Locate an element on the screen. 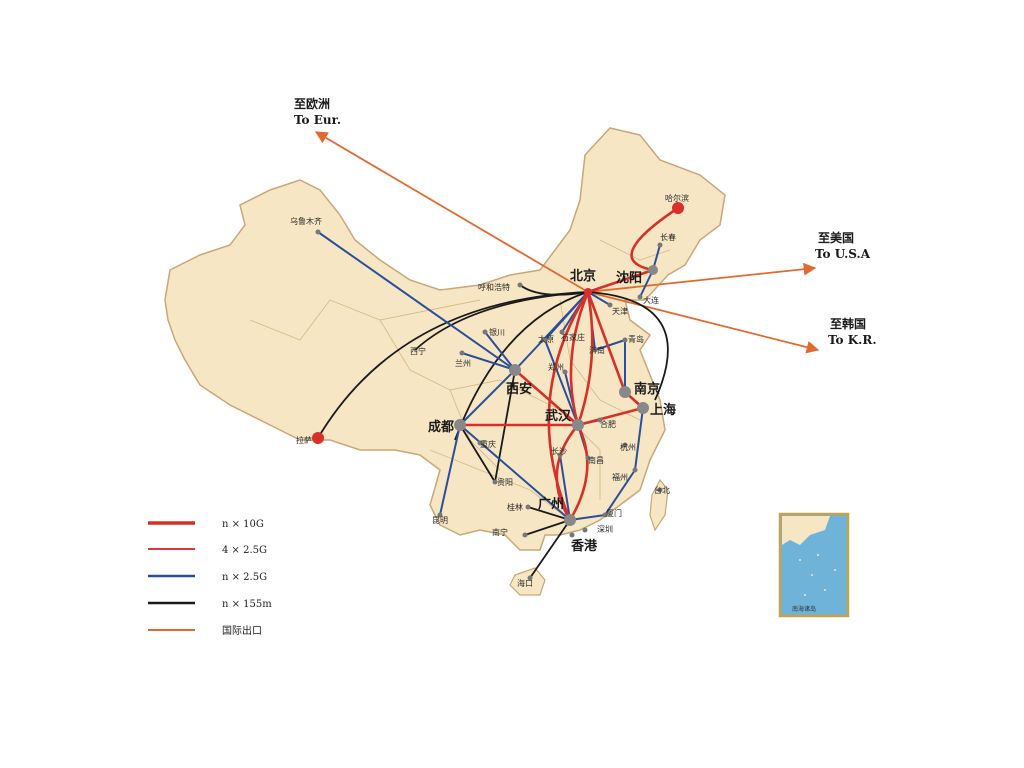  links-2-5g is located at coordinates (489, 376).